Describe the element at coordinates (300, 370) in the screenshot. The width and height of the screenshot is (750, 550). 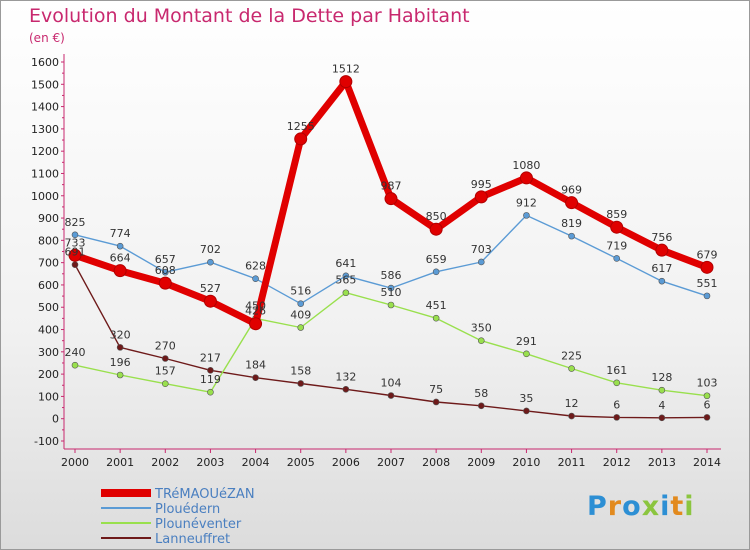
I see `data-label: 158` at that location.